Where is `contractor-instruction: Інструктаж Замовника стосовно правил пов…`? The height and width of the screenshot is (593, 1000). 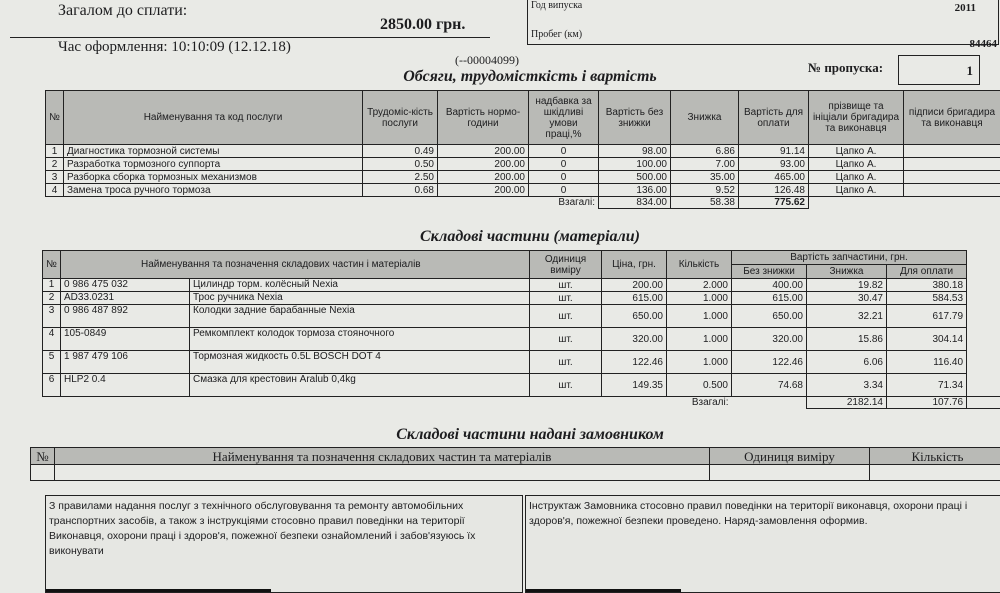 contractor-instruction: Інструктаж Замовника стосовно правил пов… is located at coordinates (762, 544).